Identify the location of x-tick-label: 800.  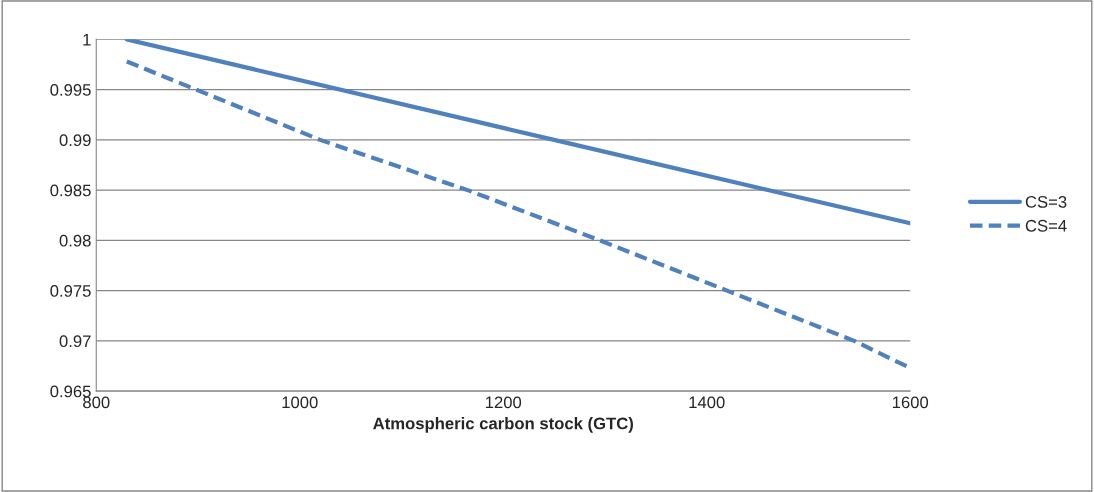
(96, 402).